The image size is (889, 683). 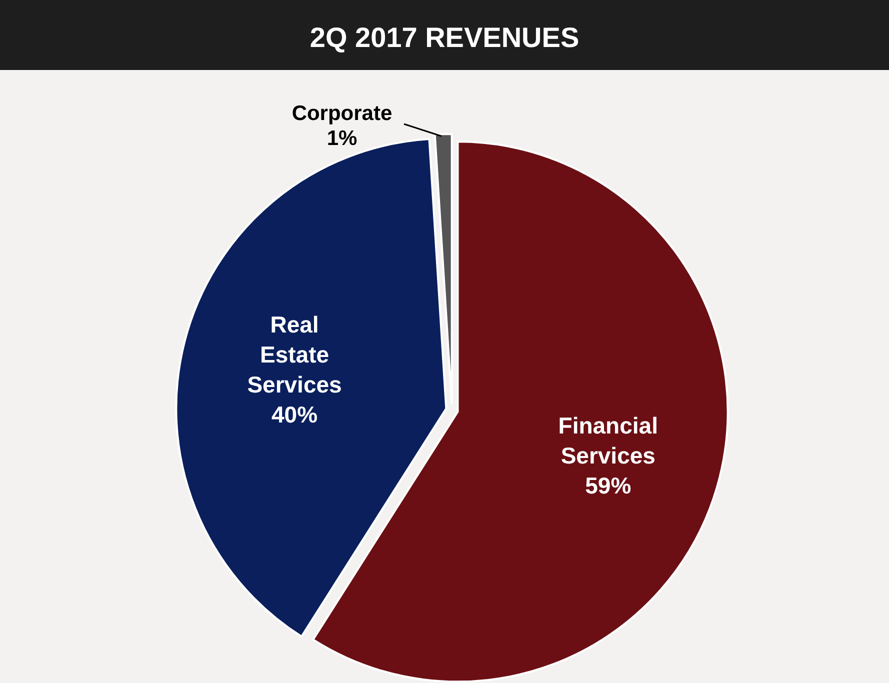 What do you see at coordinates (445, 37) in the screenshot?
I see `chart-title: 2Q 2017 REVENUES` at bounding box center [445, 37].